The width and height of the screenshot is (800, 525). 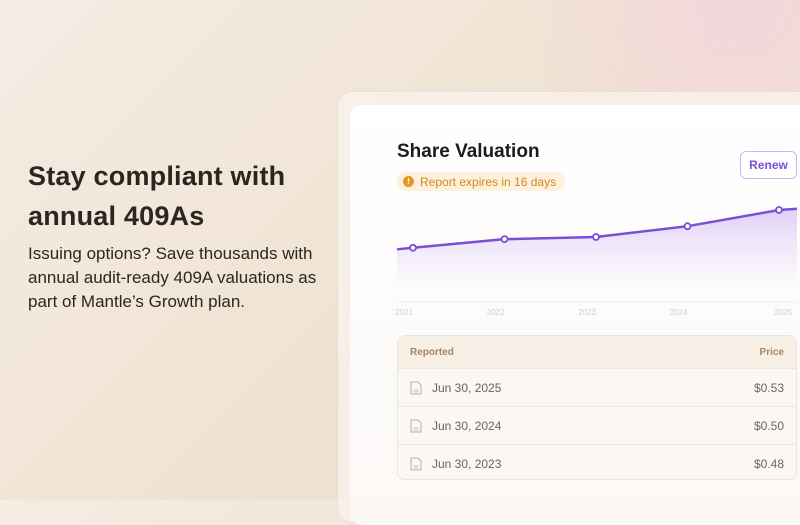 What do you see at coordinates (467, 425) in the screenshot?
I see `row-date: Jun 30, 2024` at bounding box center [467, 425].